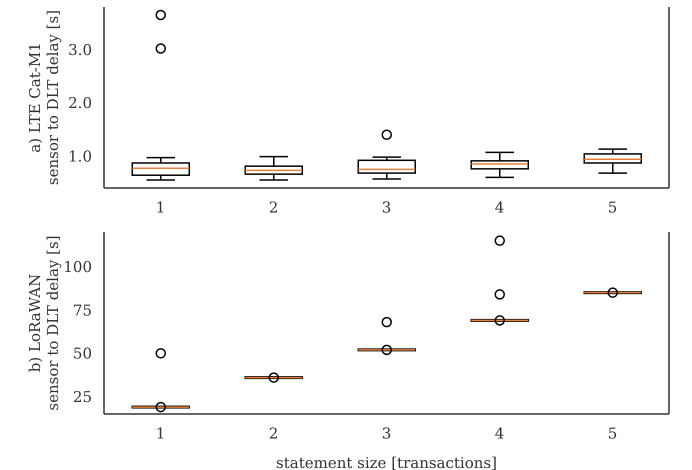 The width and height of the screenshot is (692, 470). Describe the element at coordinates (386, 462) in the screenshot. I see `x-axis-title: statement size [transactions]` at that location.